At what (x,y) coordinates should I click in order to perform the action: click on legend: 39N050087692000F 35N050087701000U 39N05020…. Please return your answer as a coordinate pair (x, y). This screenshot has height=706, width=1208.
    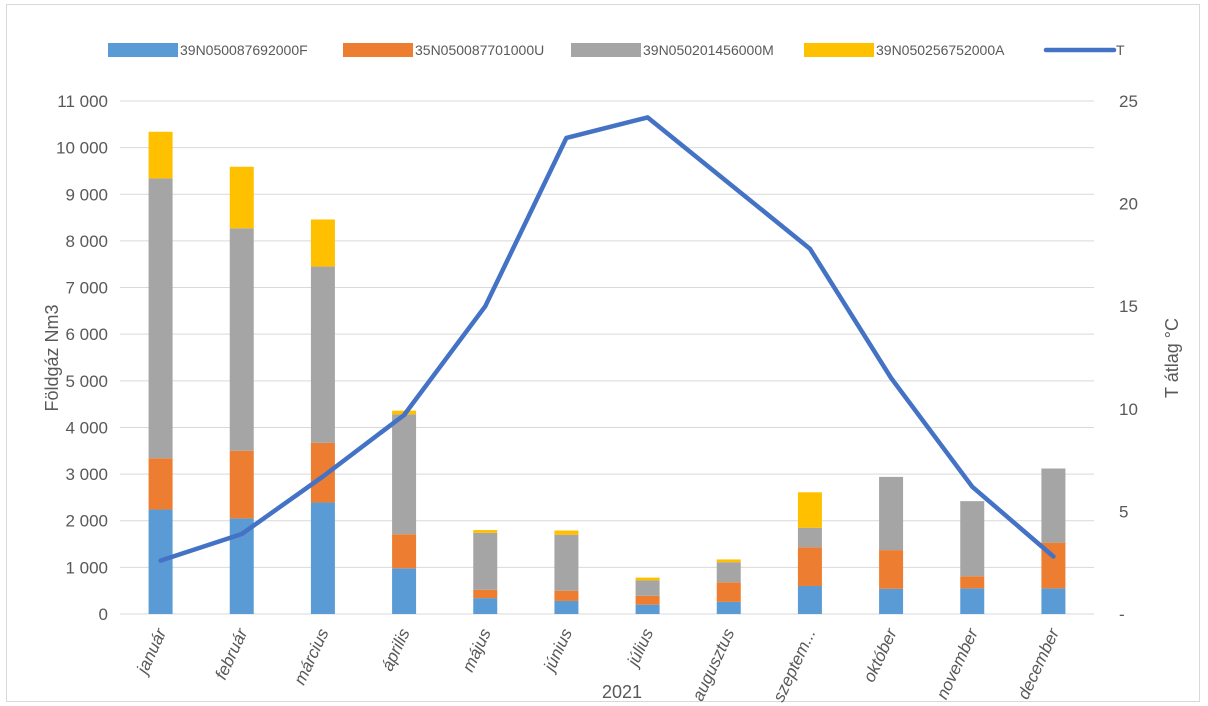
    Looking at the image, I should click on (616, 50).